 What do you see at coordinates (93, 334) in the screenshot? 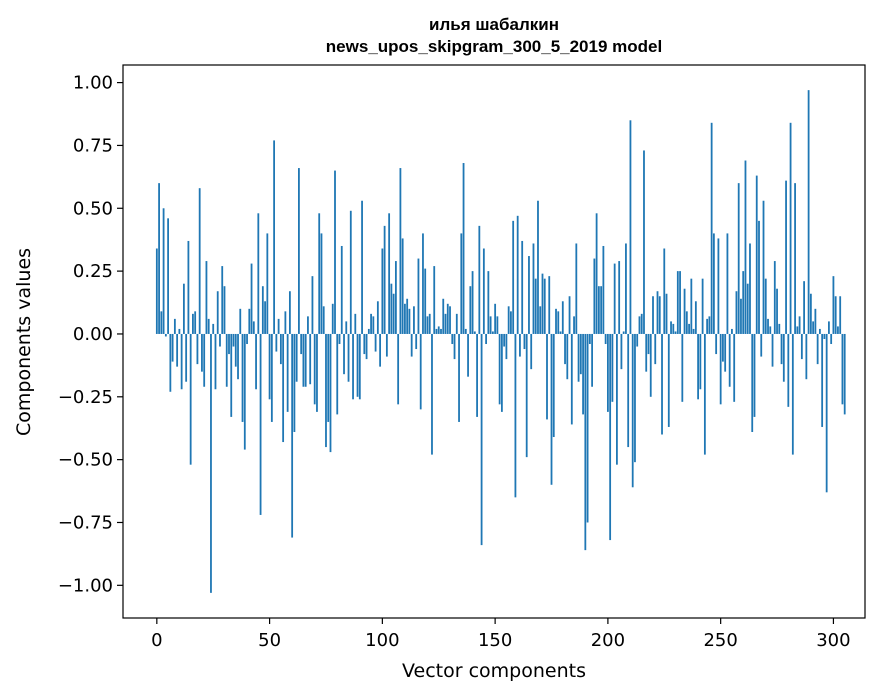
I see `y-tick-label: 0.00` at bounding box center [93, 334].